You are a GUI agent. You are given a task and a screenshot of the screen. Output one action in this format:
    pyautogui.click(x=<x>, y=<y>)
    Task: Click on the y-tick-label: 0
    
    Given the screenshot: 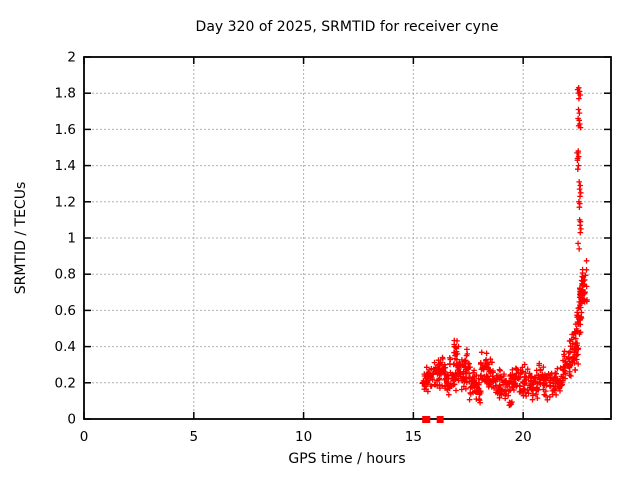 What is the action you would take?
    pyautogui.click(x=71, y=420)
    